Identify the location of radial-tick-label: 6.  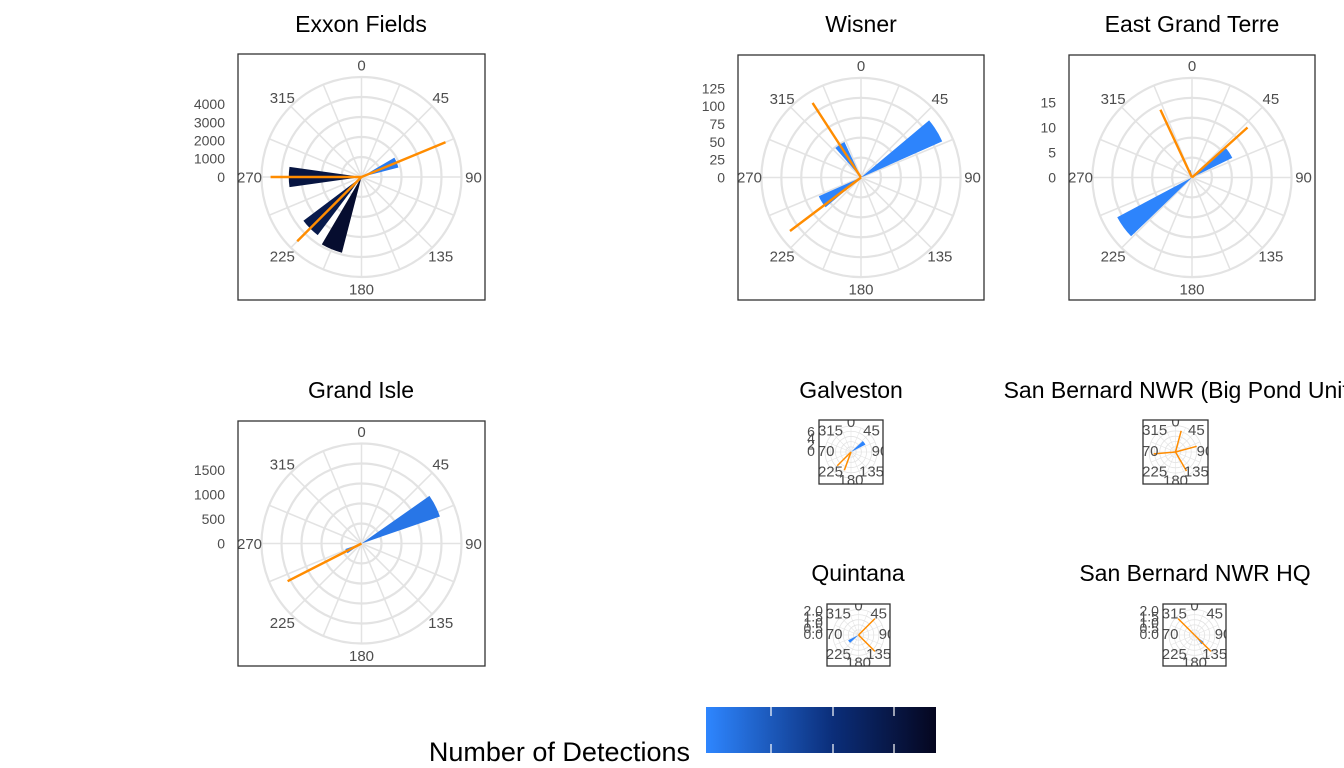
(811, 431).